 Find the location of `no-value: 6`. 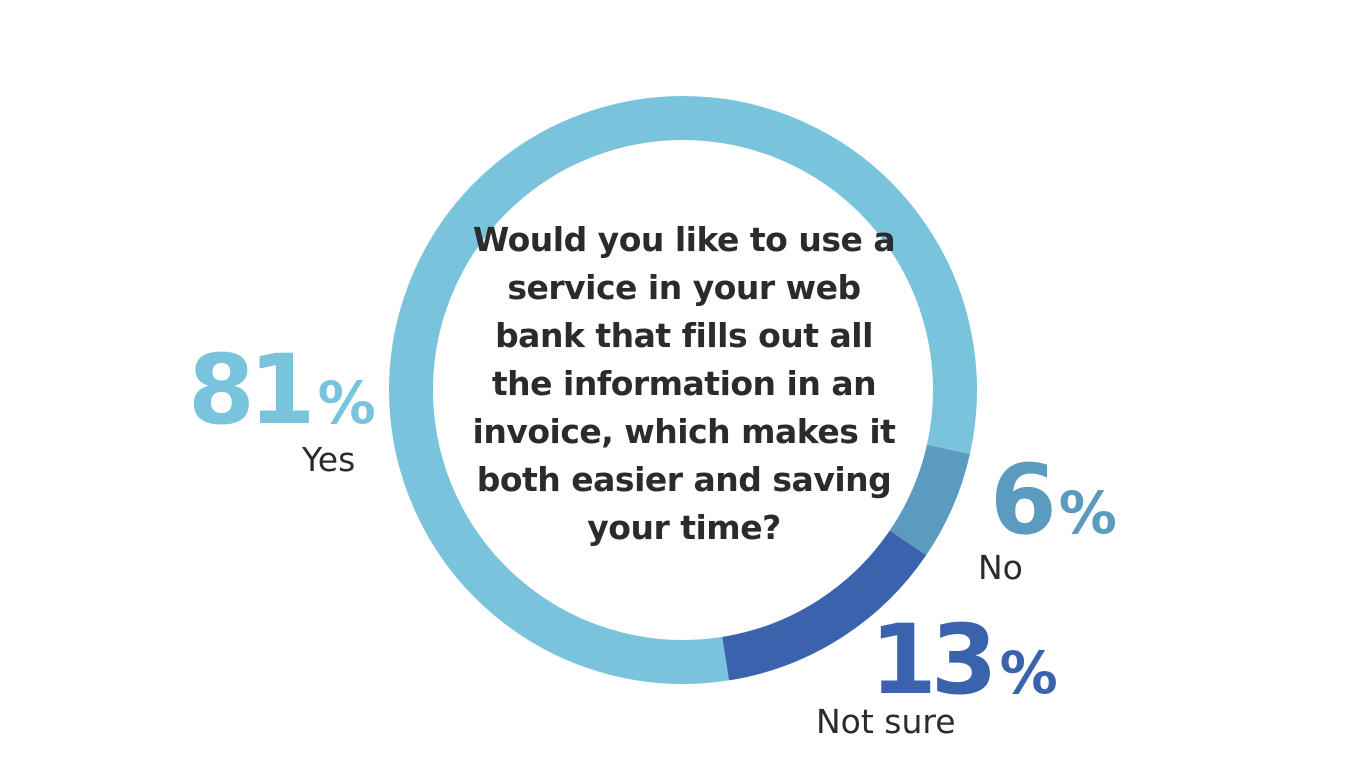

no-value: 6 is located at coordinates (1023, 500).